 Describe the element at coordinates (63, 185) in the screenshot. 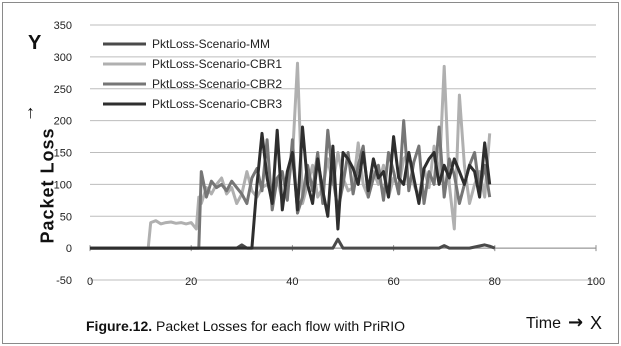

I see `y-tick-label: 100` at that location.